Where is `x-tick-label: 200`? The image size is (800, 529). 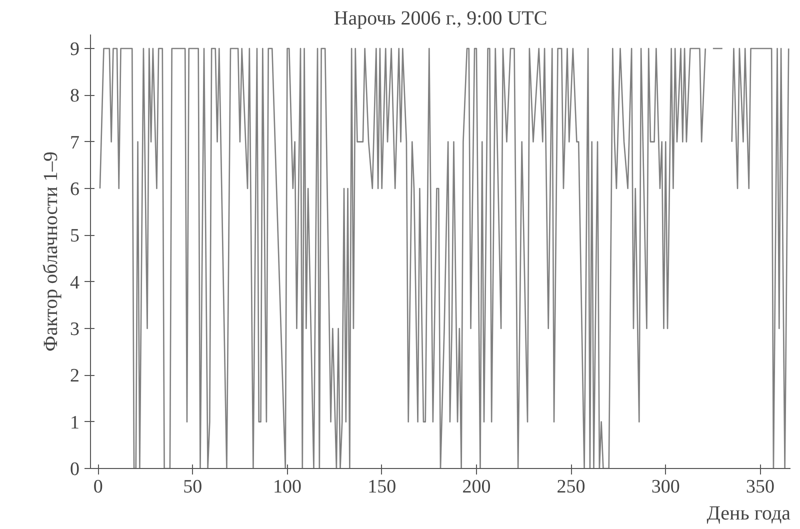
x-tick-label: 200 is located at coordinates (476, 487).